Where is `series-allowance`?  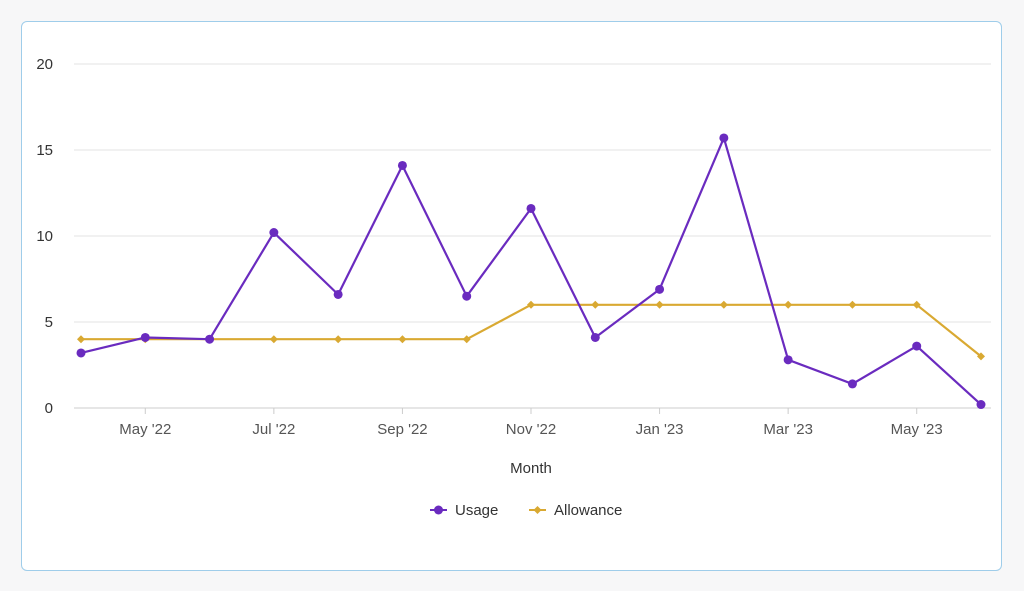
series-allowance is located at coordinates (531, 330).